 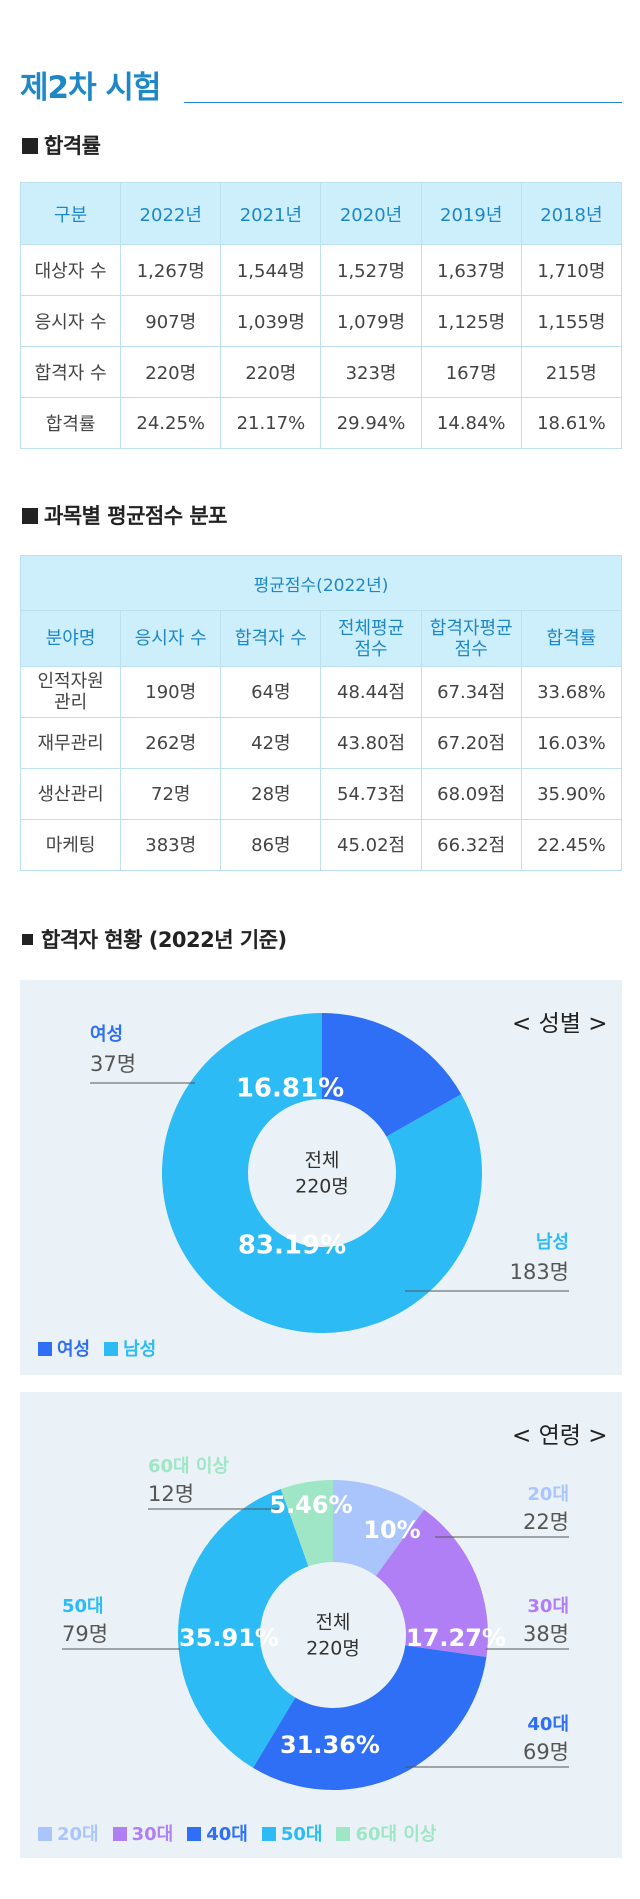 I want to click on table-cell: 42명, so click(x=271, y=743).